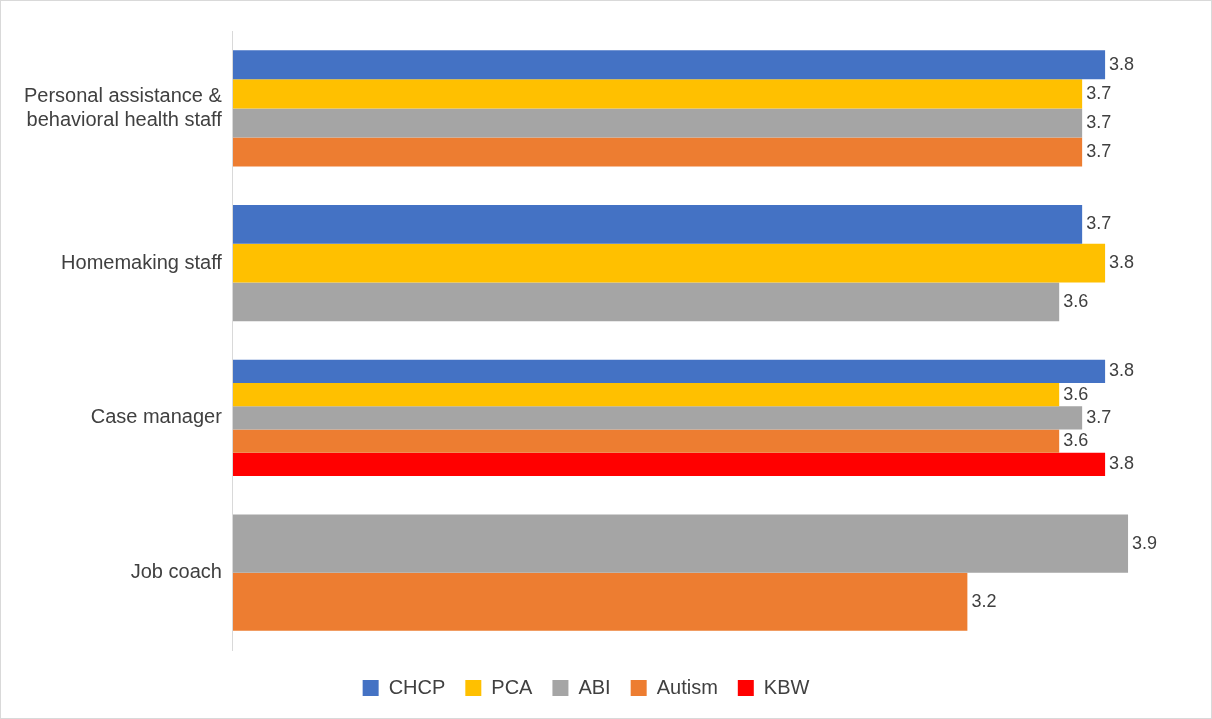  What do you see at coordinates (176, 571) in the screenshot?
I see `y-tick-label: Job coach` at bounding box center [176, 571].